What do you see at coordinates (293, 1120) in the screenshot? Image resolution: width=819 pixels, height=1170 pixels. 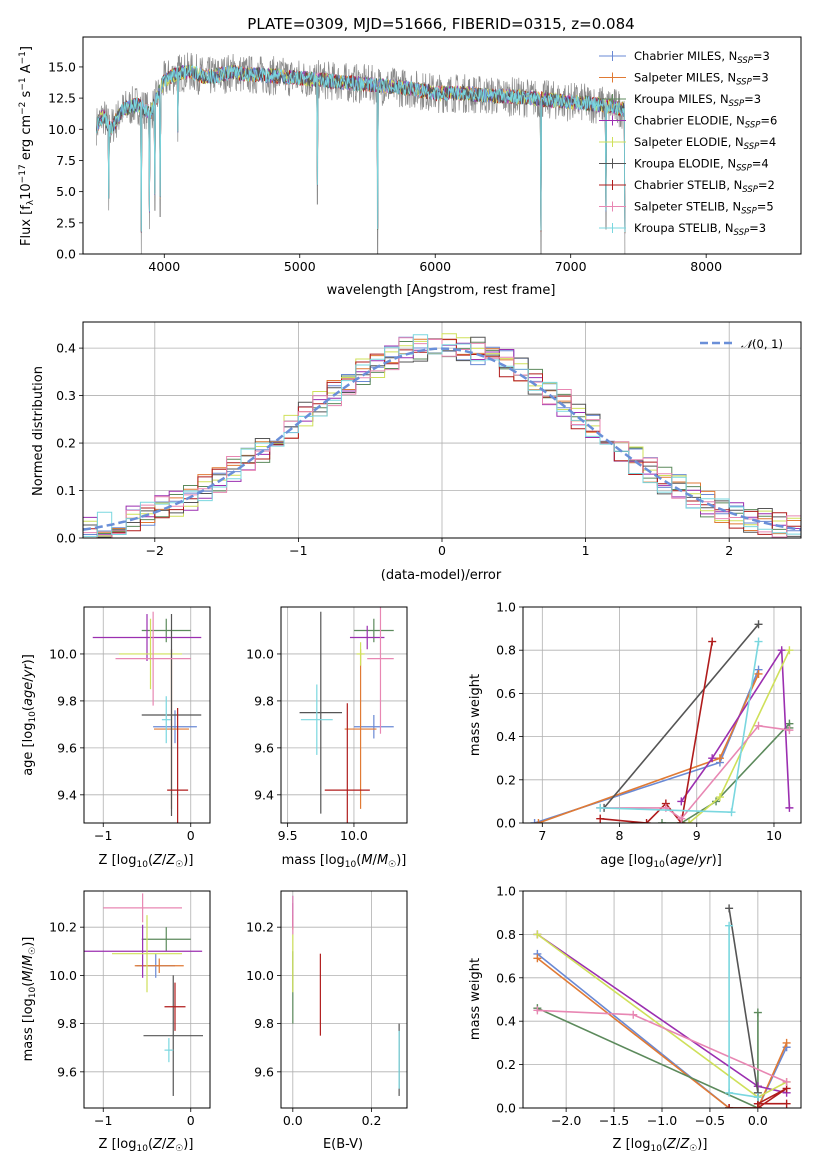 I see `x-tick-label: 0.0` at bounding box center [293, 1120].